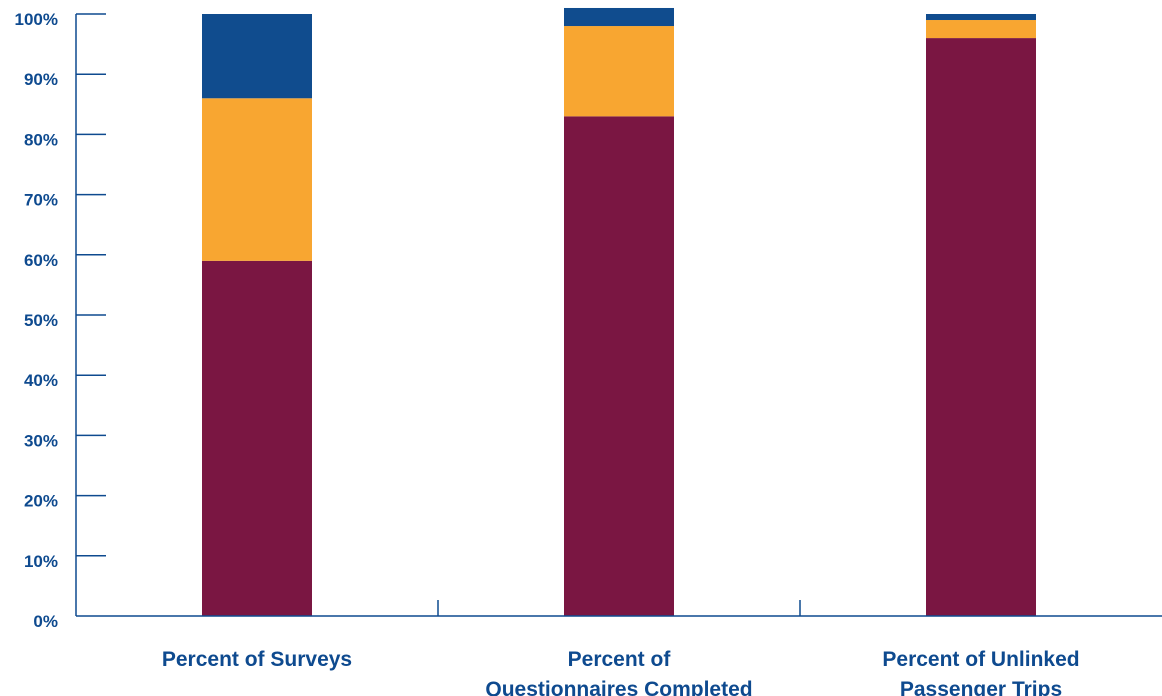 This screenshot has height=696, width=1162. Describe the element at coordinates (620, 659) in the screenshot. I see `x-category-label-line: Percent of` at that location.